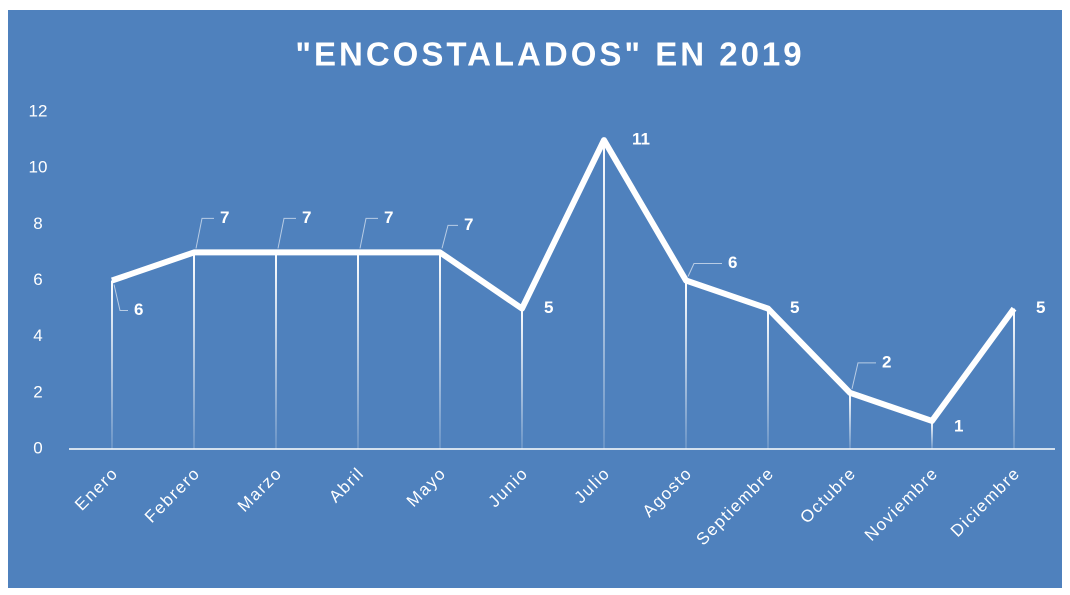 This screenshot has height=595, width=1070. What do you see at coordinates (38, 110) in the screenshot?
I see `y-tick-label: 12` at bounding box center [38, 110].